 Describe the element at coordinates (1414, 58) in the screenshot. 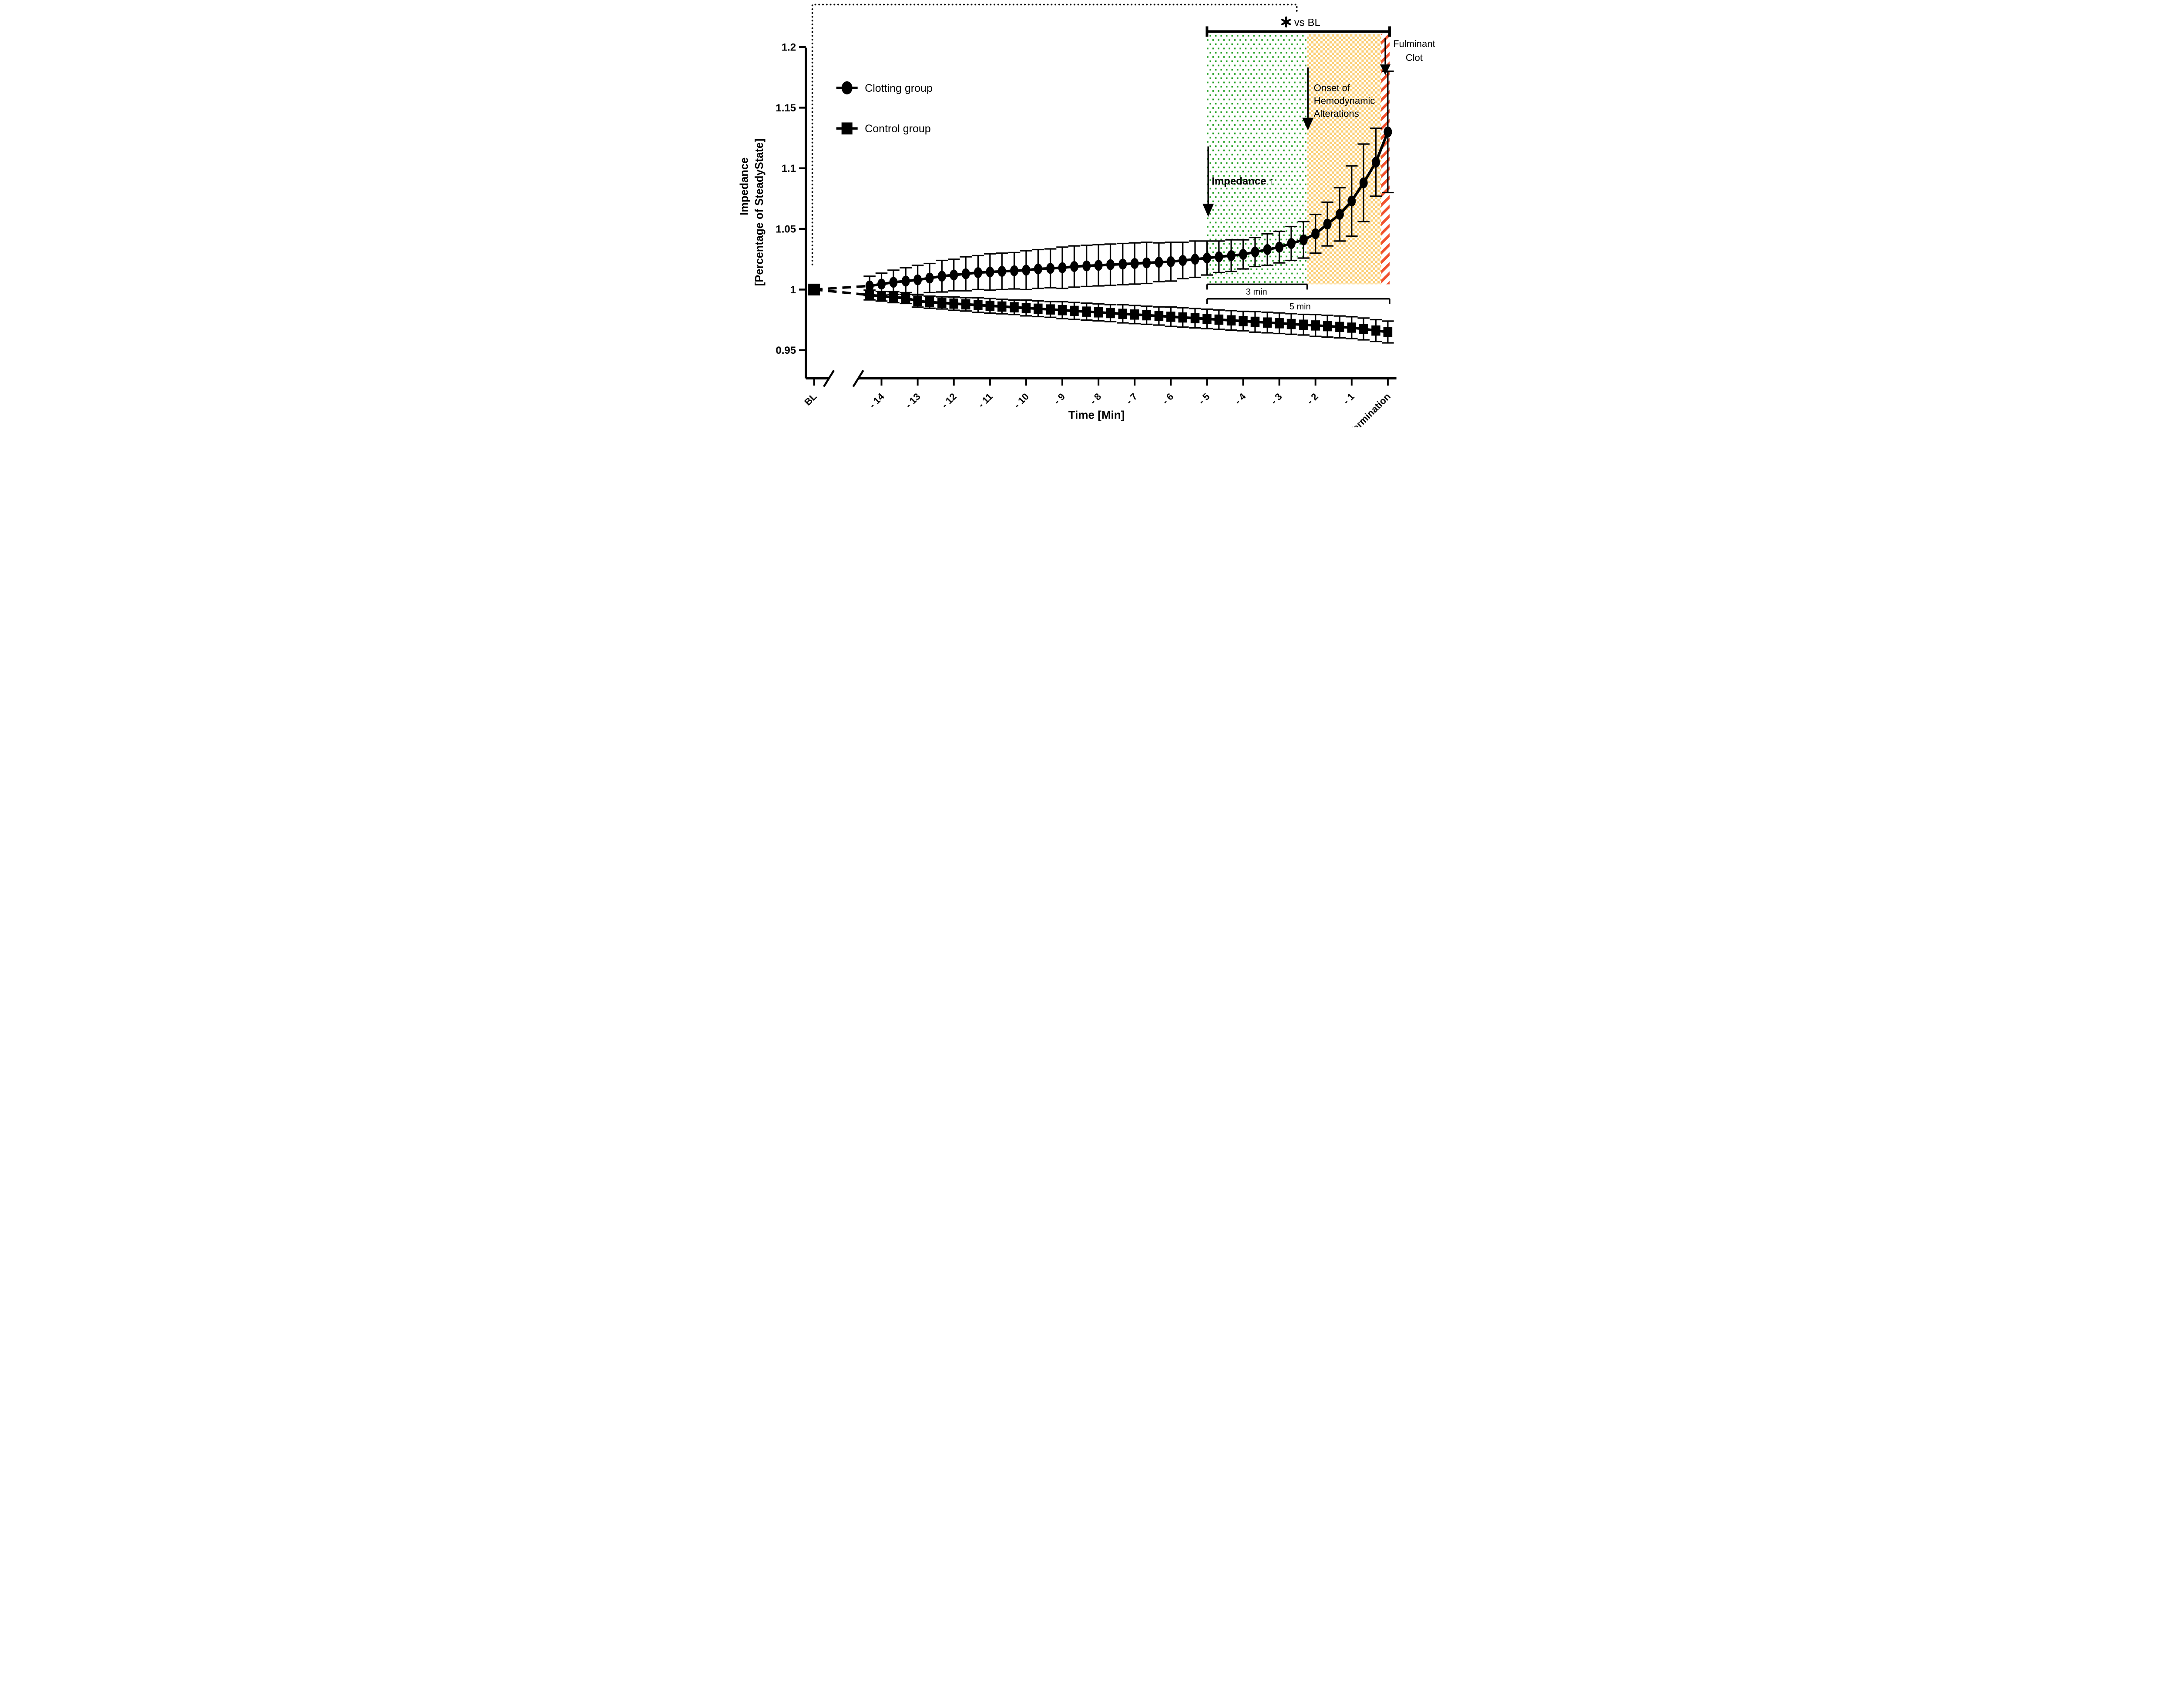

I see `fulminant-label-line: Clot` at that location.